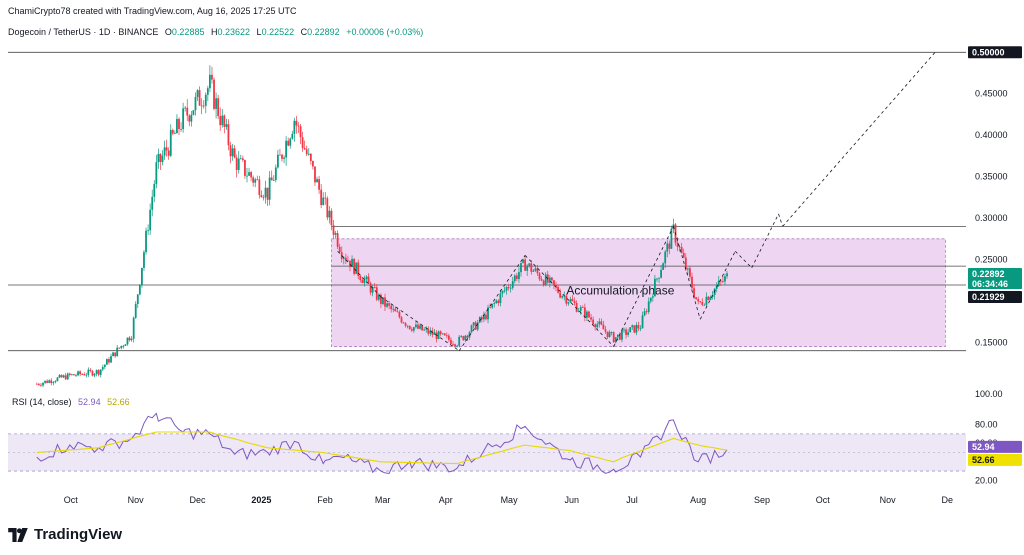 Image resolution: width=1024 pixels, height=555 pixels. What do you see at coordinates (385, 32) in the screenshot?
I see `change-value: +0.00006 (+0.03%)` at bounding box center [385, 32].